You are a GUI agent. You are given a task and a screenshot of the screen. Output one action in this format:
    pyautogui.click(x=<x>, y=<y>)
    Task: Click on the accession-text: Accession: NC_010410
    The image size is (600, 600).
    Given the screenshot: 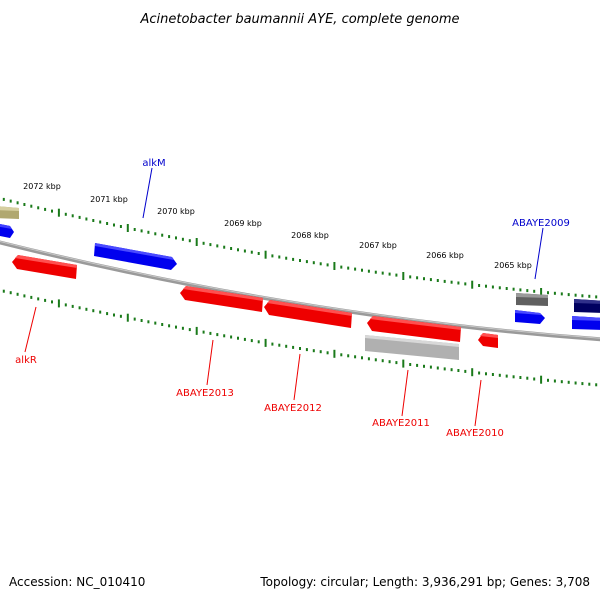 What is the action you would take?
    pyautogui.click(x=77, y=582)
    